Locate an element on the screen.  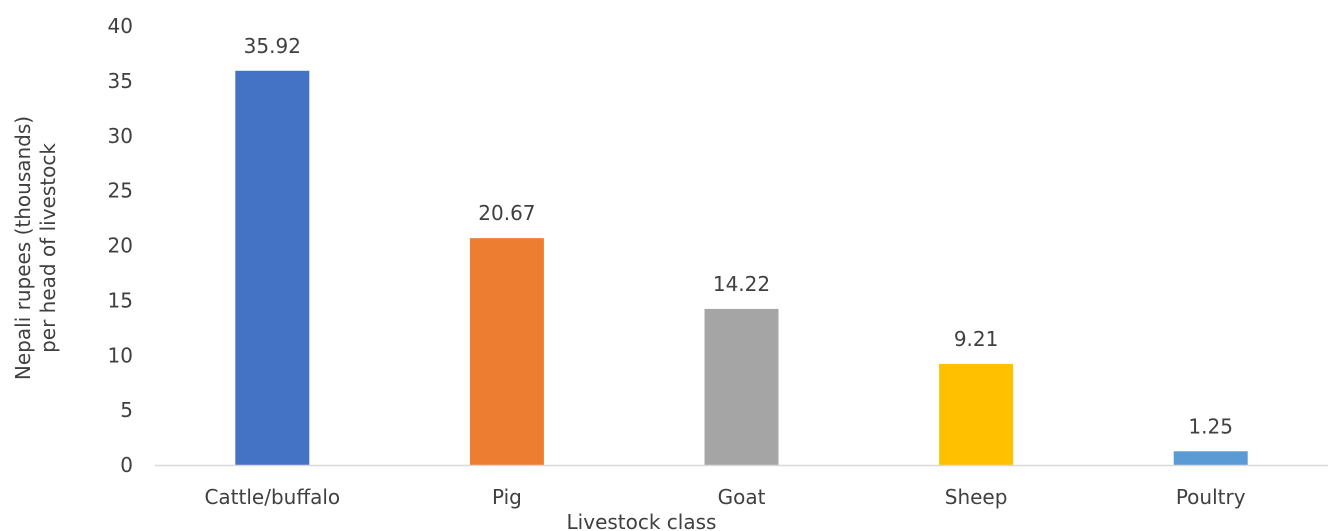
x-tick-label: Cattle/buffalo is located at coordinates (272, 497).